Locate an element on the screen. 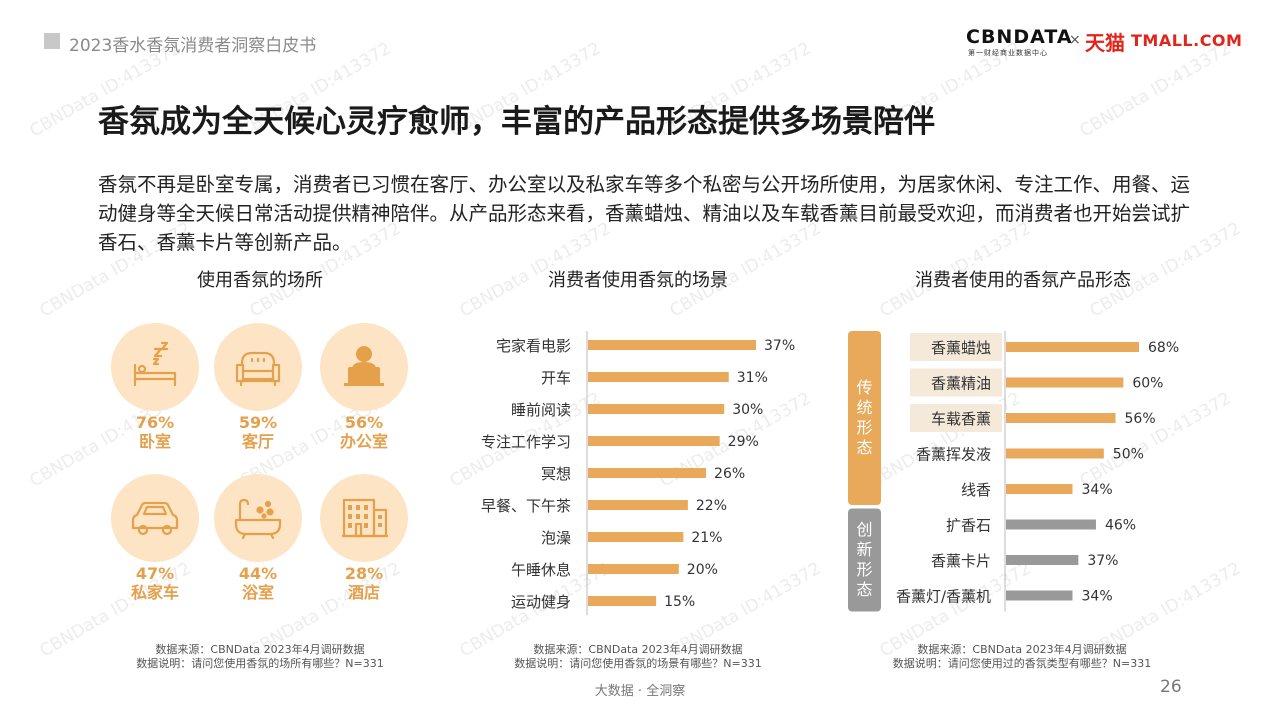 The image size is (1280, 720). header-marker is located at coordinates (52, 41).